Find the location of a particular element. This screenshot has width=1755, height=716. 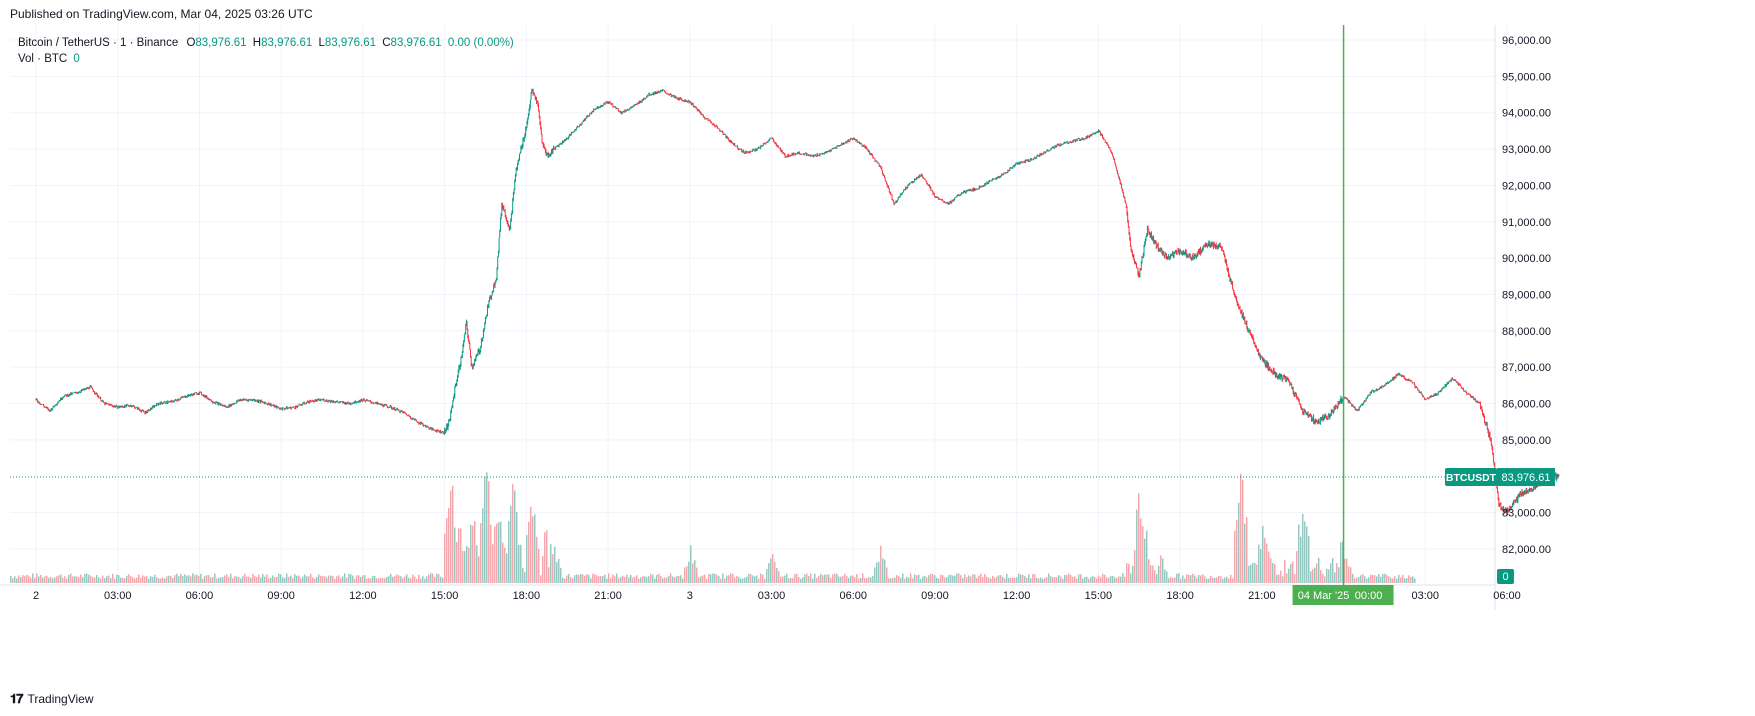

y-tick-label: 83,000.00 is located at coordinates (1526, 514).